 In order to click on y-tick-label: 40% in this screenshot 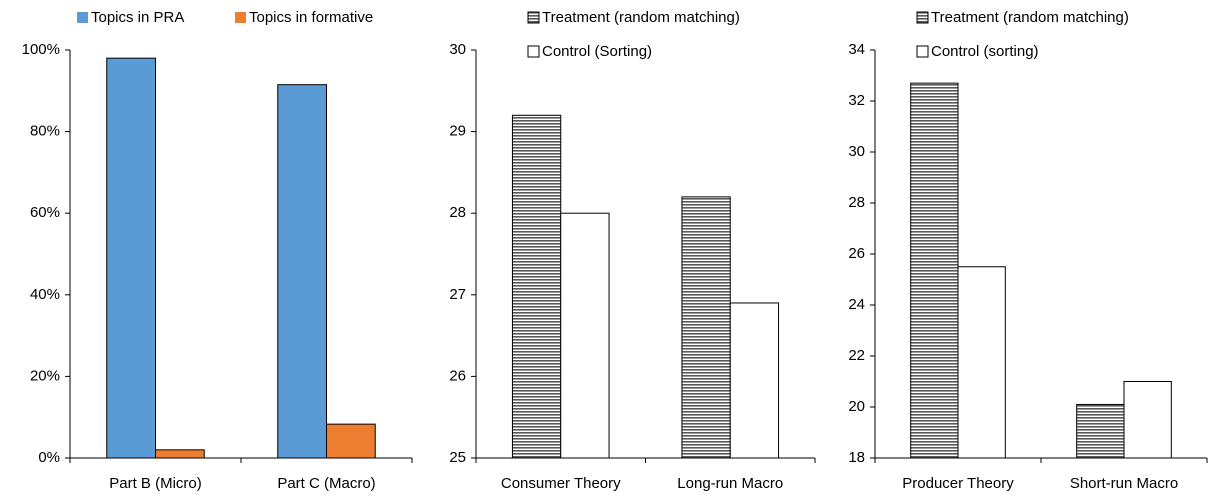, I will do `click(45, 294)`.